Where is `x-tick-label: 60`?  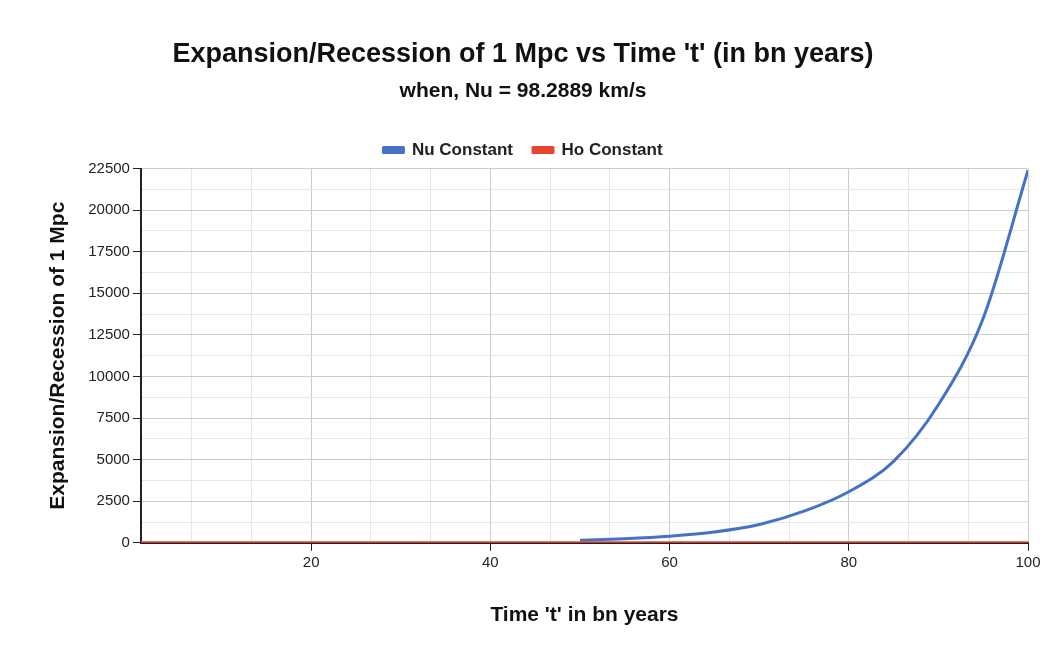 x-tick-label: 60 is located at coordinates (669, 561).